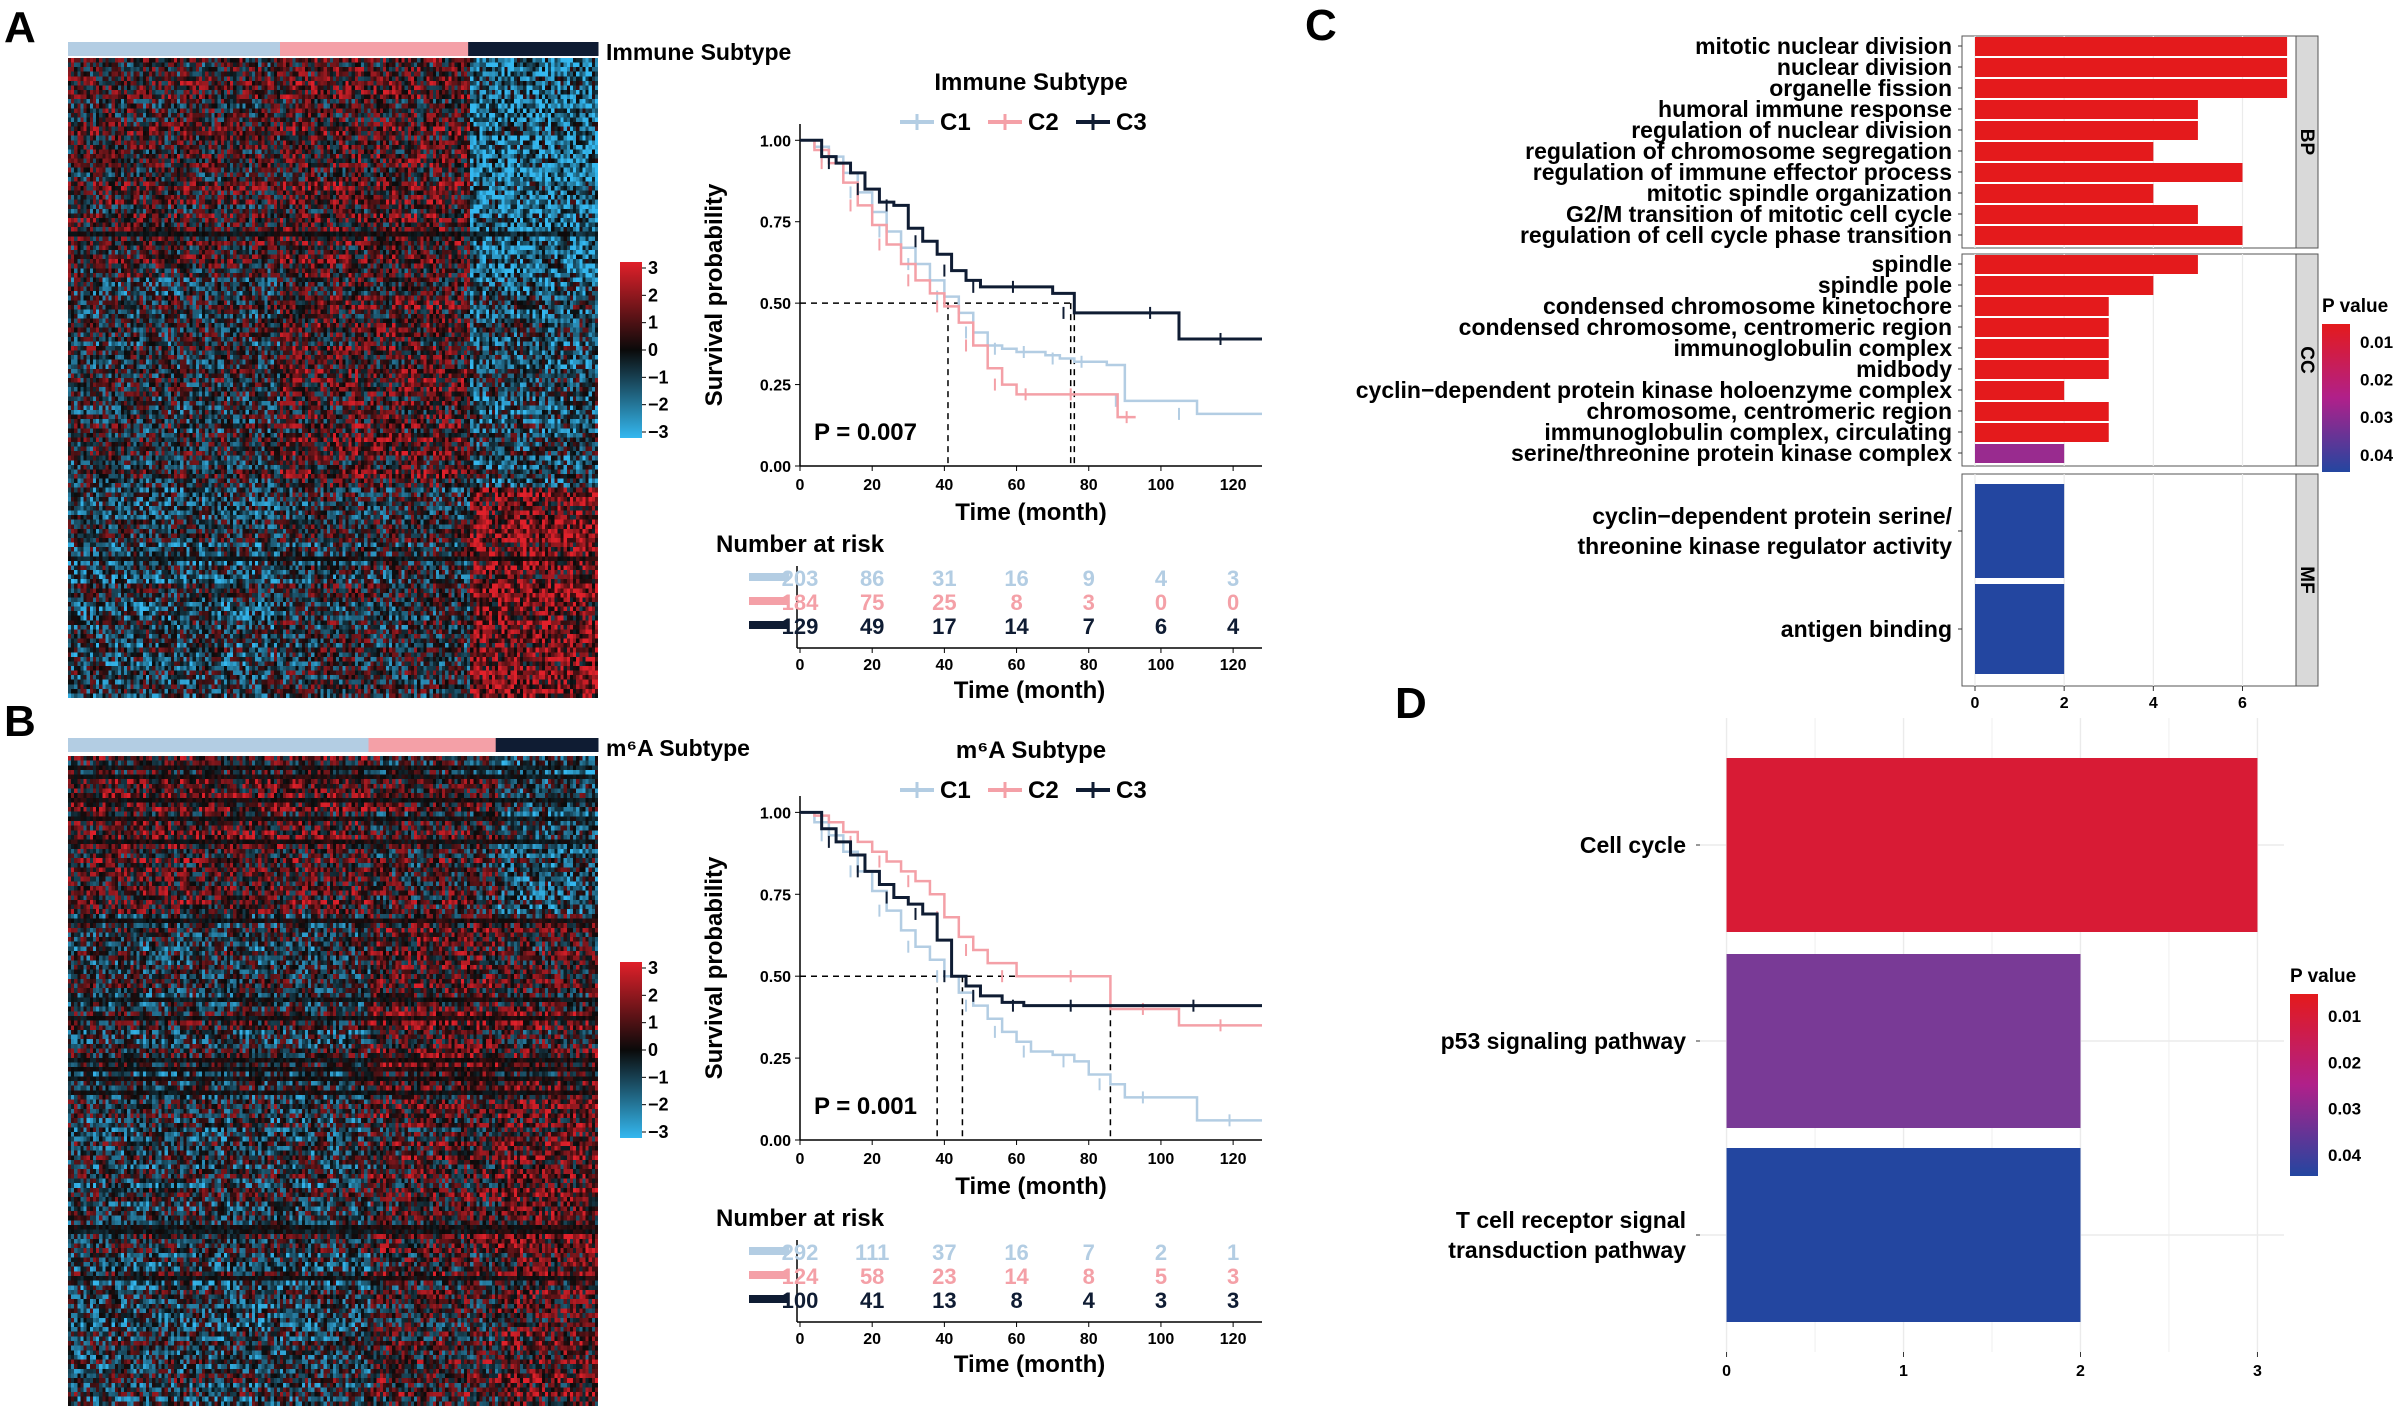 This screenshot has width=2402, height=1412. What do you see at coordinates (1911, 264) in the screenshot?
I see `go-category-label: spindle` at bounding box center [1911, 264].